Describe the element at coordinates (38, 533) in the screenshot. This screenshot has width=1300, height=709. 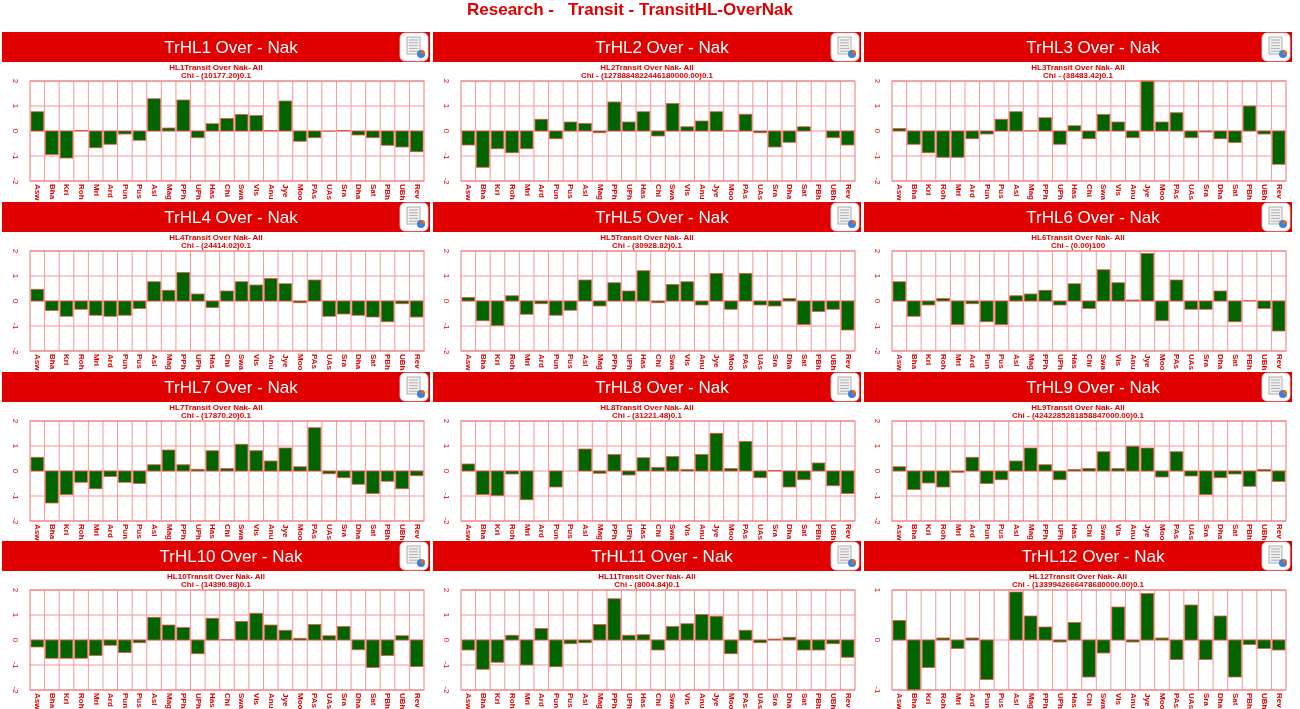
I see `x-tick-label: Asw` at that location.